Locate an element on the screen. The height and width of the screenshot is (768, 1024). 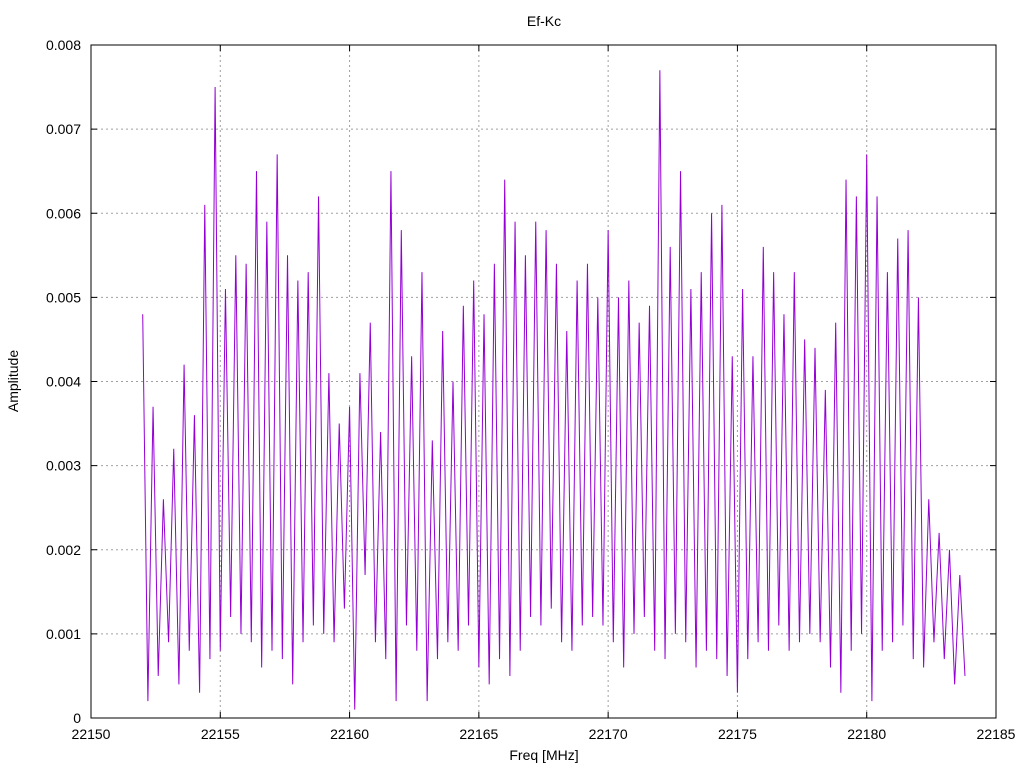
x-axis-label: Freq [MHz] is located at coordinates (543, 755).